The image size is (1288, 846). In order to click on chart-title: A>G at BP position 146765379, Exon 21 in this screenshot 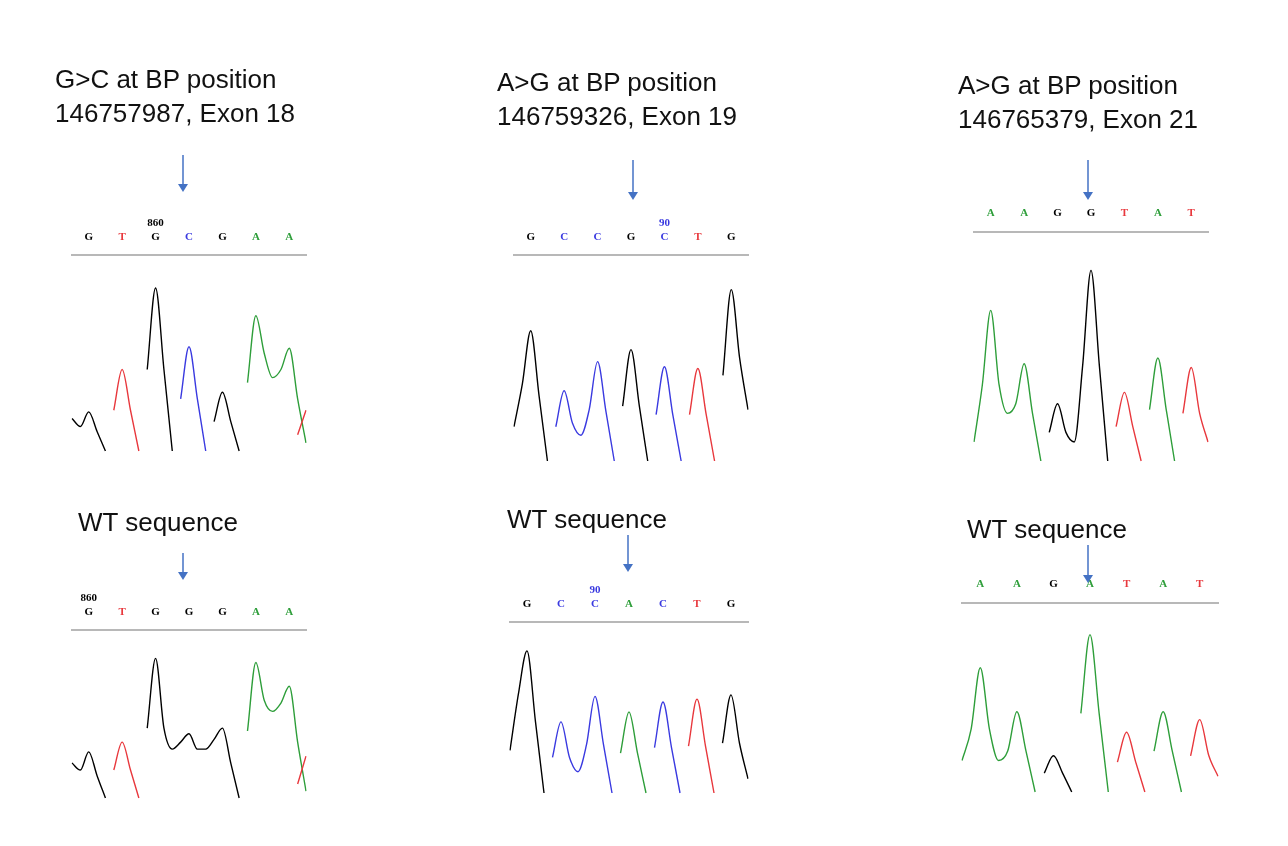, I will do `click(1078, 102)`.